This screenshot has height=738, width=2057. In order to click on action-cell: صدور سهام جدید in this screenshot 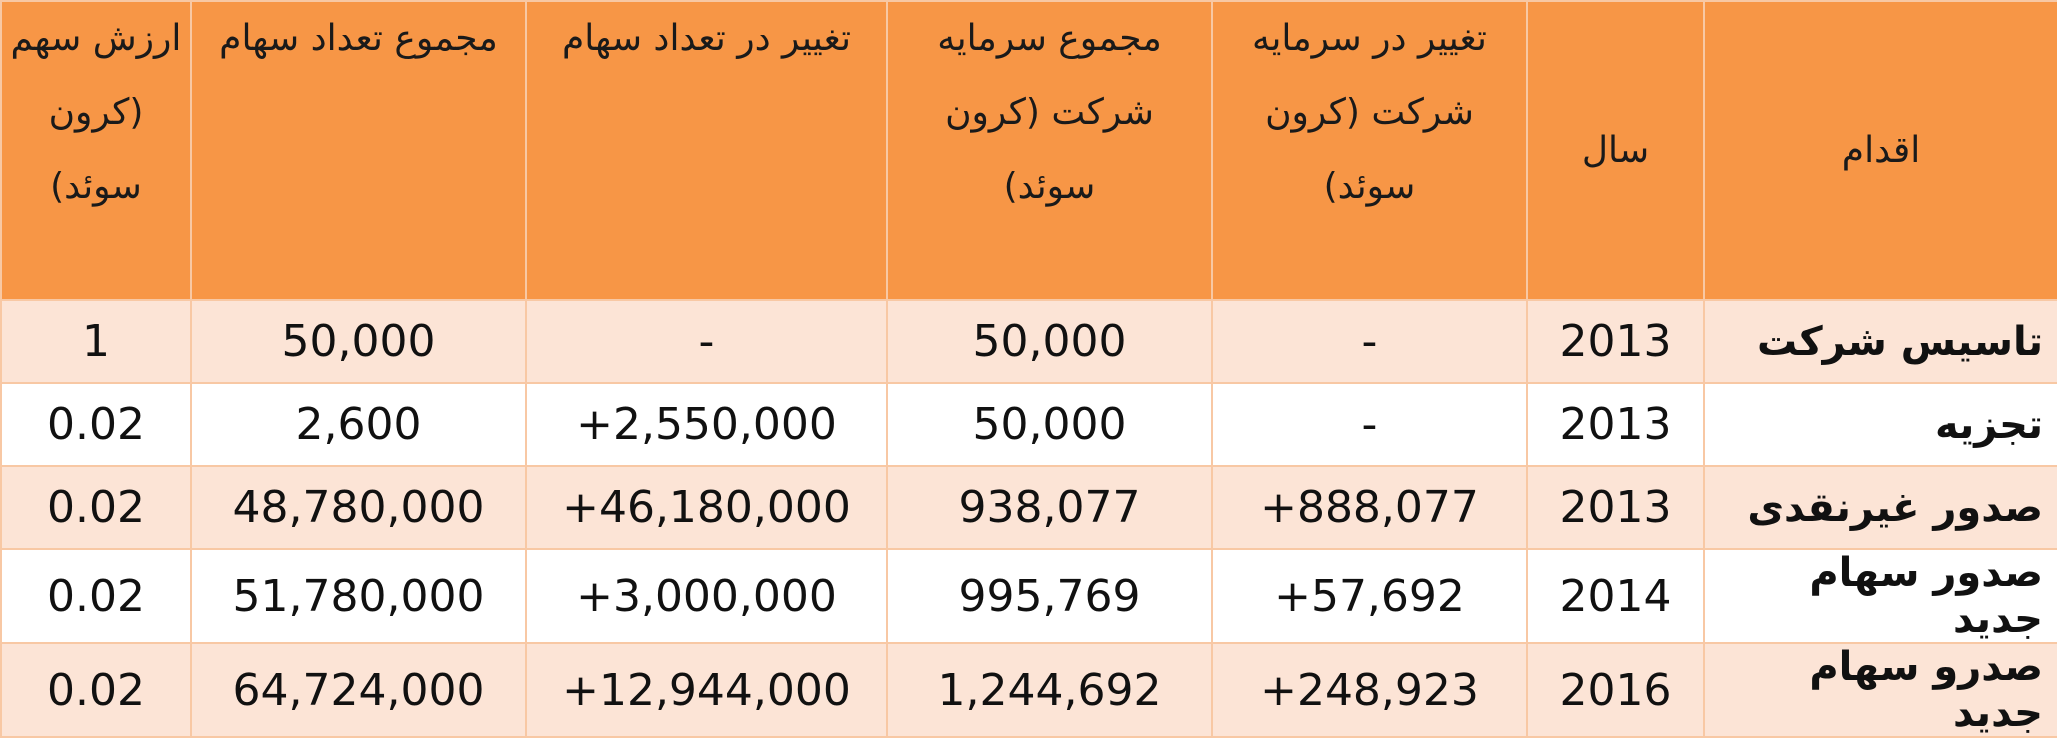, I will do `click(1880, 596)`.